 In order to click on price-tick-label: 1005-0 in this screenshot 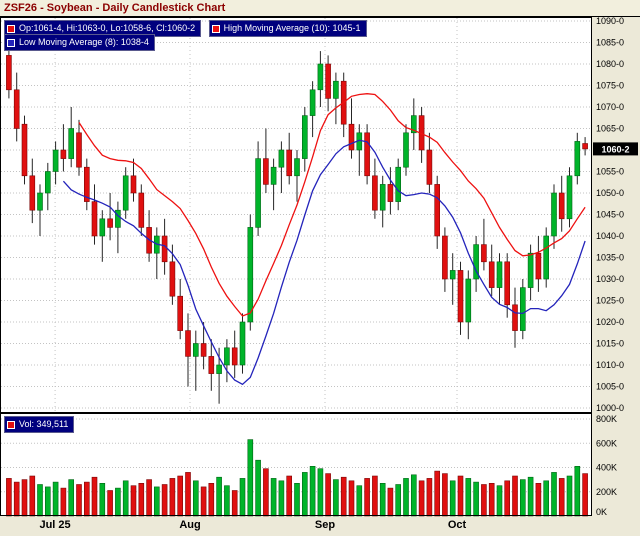, I will do `click(610, 387)`.